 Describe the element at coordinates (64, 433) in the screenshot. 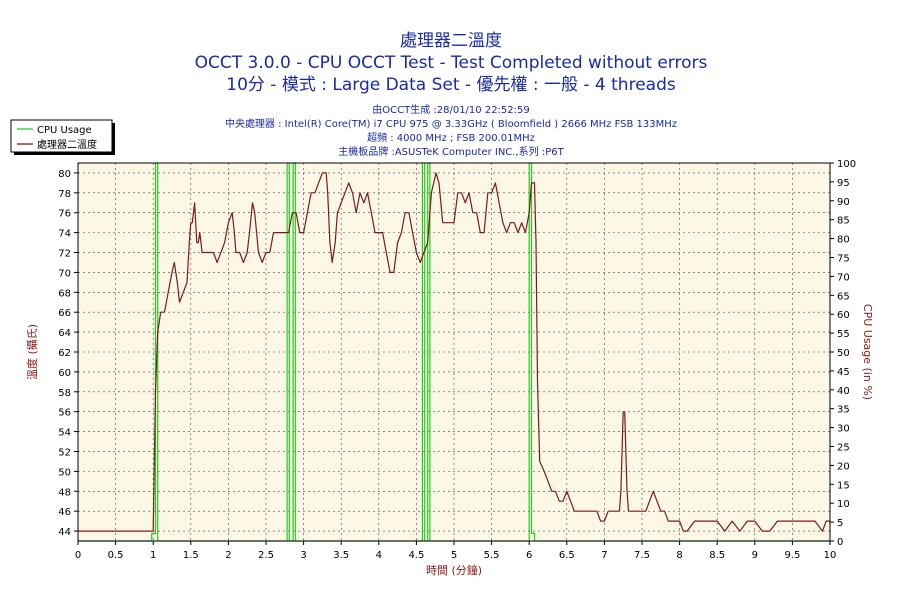

I see `y-left-tick-label: 54` at that location.